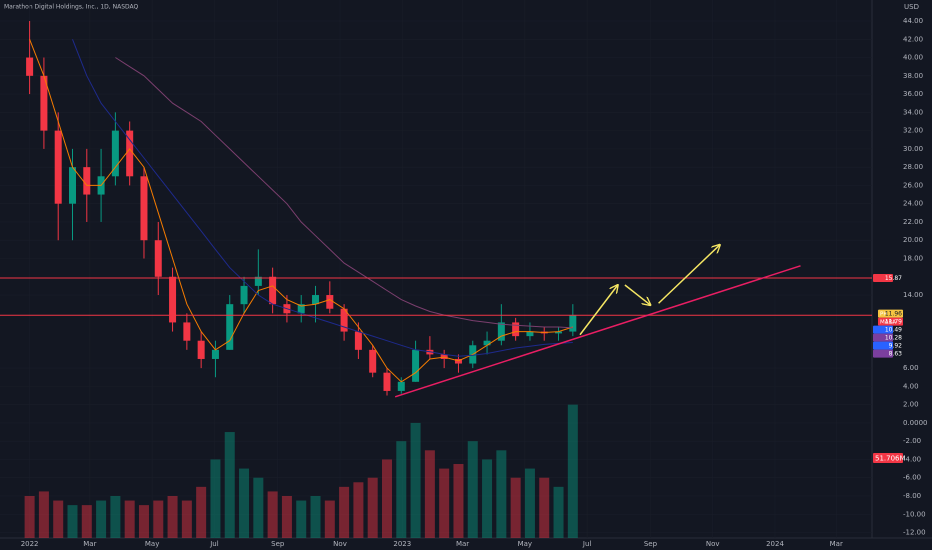 The height and width of the screenshot is (550, 932). What do you see at coordinates (30, 544) in the screenshot?
I see `x-tick-label: 2022` at bounding box center [30, 544].